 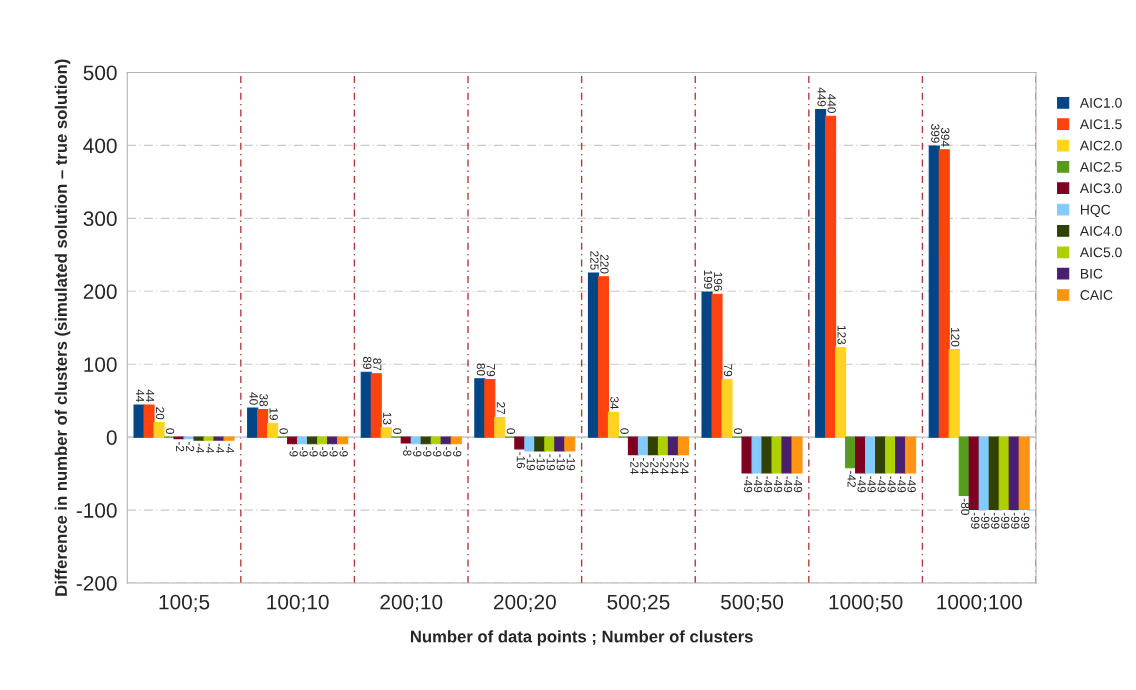 I want to click on y-tick-label: 400, so click(x=100, y=146).